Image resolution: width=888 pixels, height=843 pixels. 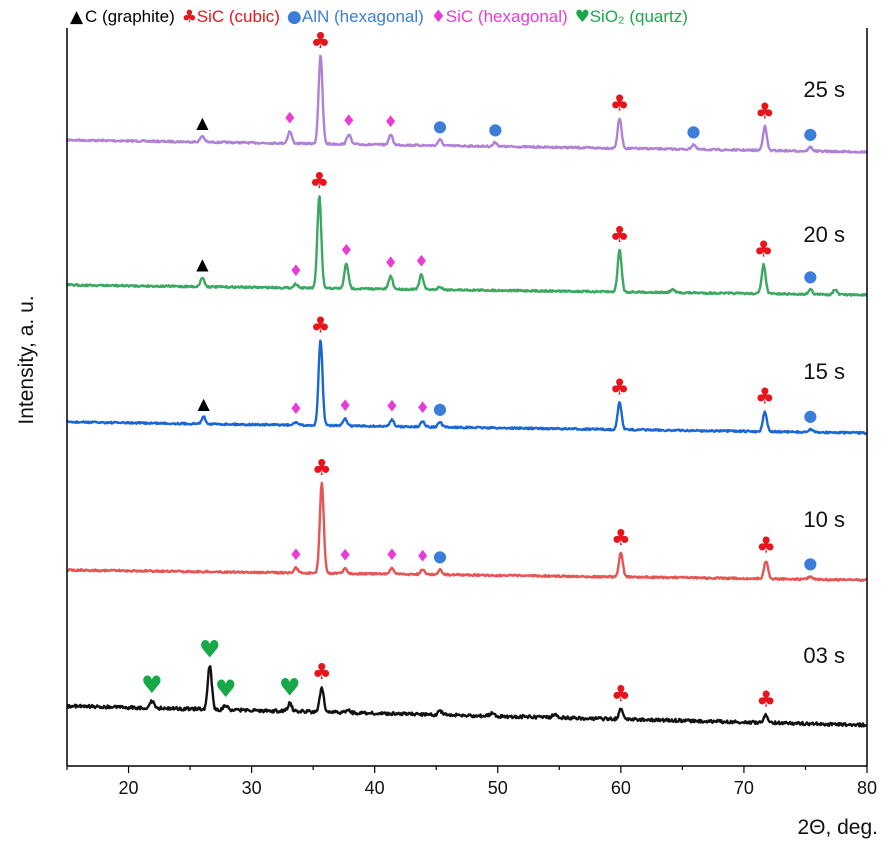 What do you see at coordinates (189, 17) in the screenshot?
I see `legend-symbol: ♣` at bounding box center [189, 17].